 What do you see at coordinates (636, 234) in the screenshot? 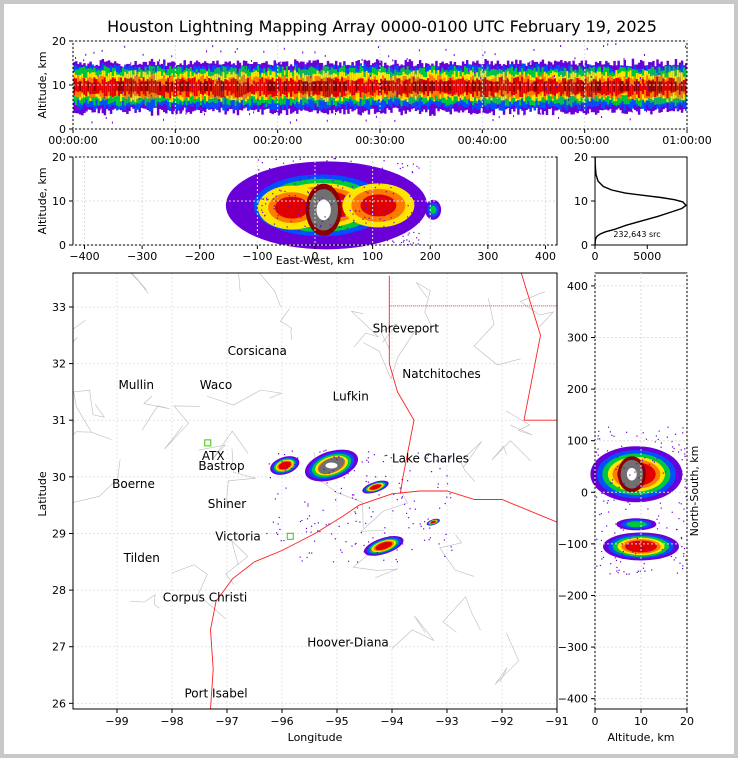
I see `altitude-histogram-annotation: 232,643 src` at bounding box center [636, 234].